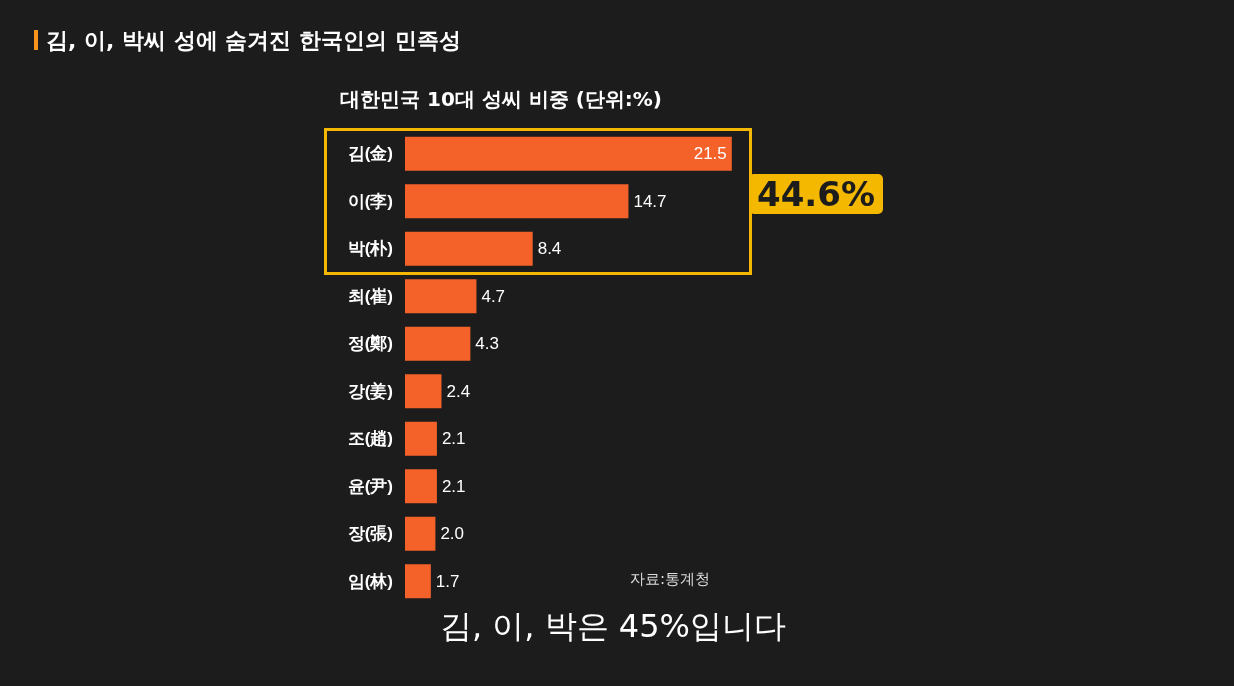 This screenshot has width=1234, height=686. Describe the element at coordinates (370, 486) in the screenshot. I see `y-tick-label: 윤(尹)` at that location.